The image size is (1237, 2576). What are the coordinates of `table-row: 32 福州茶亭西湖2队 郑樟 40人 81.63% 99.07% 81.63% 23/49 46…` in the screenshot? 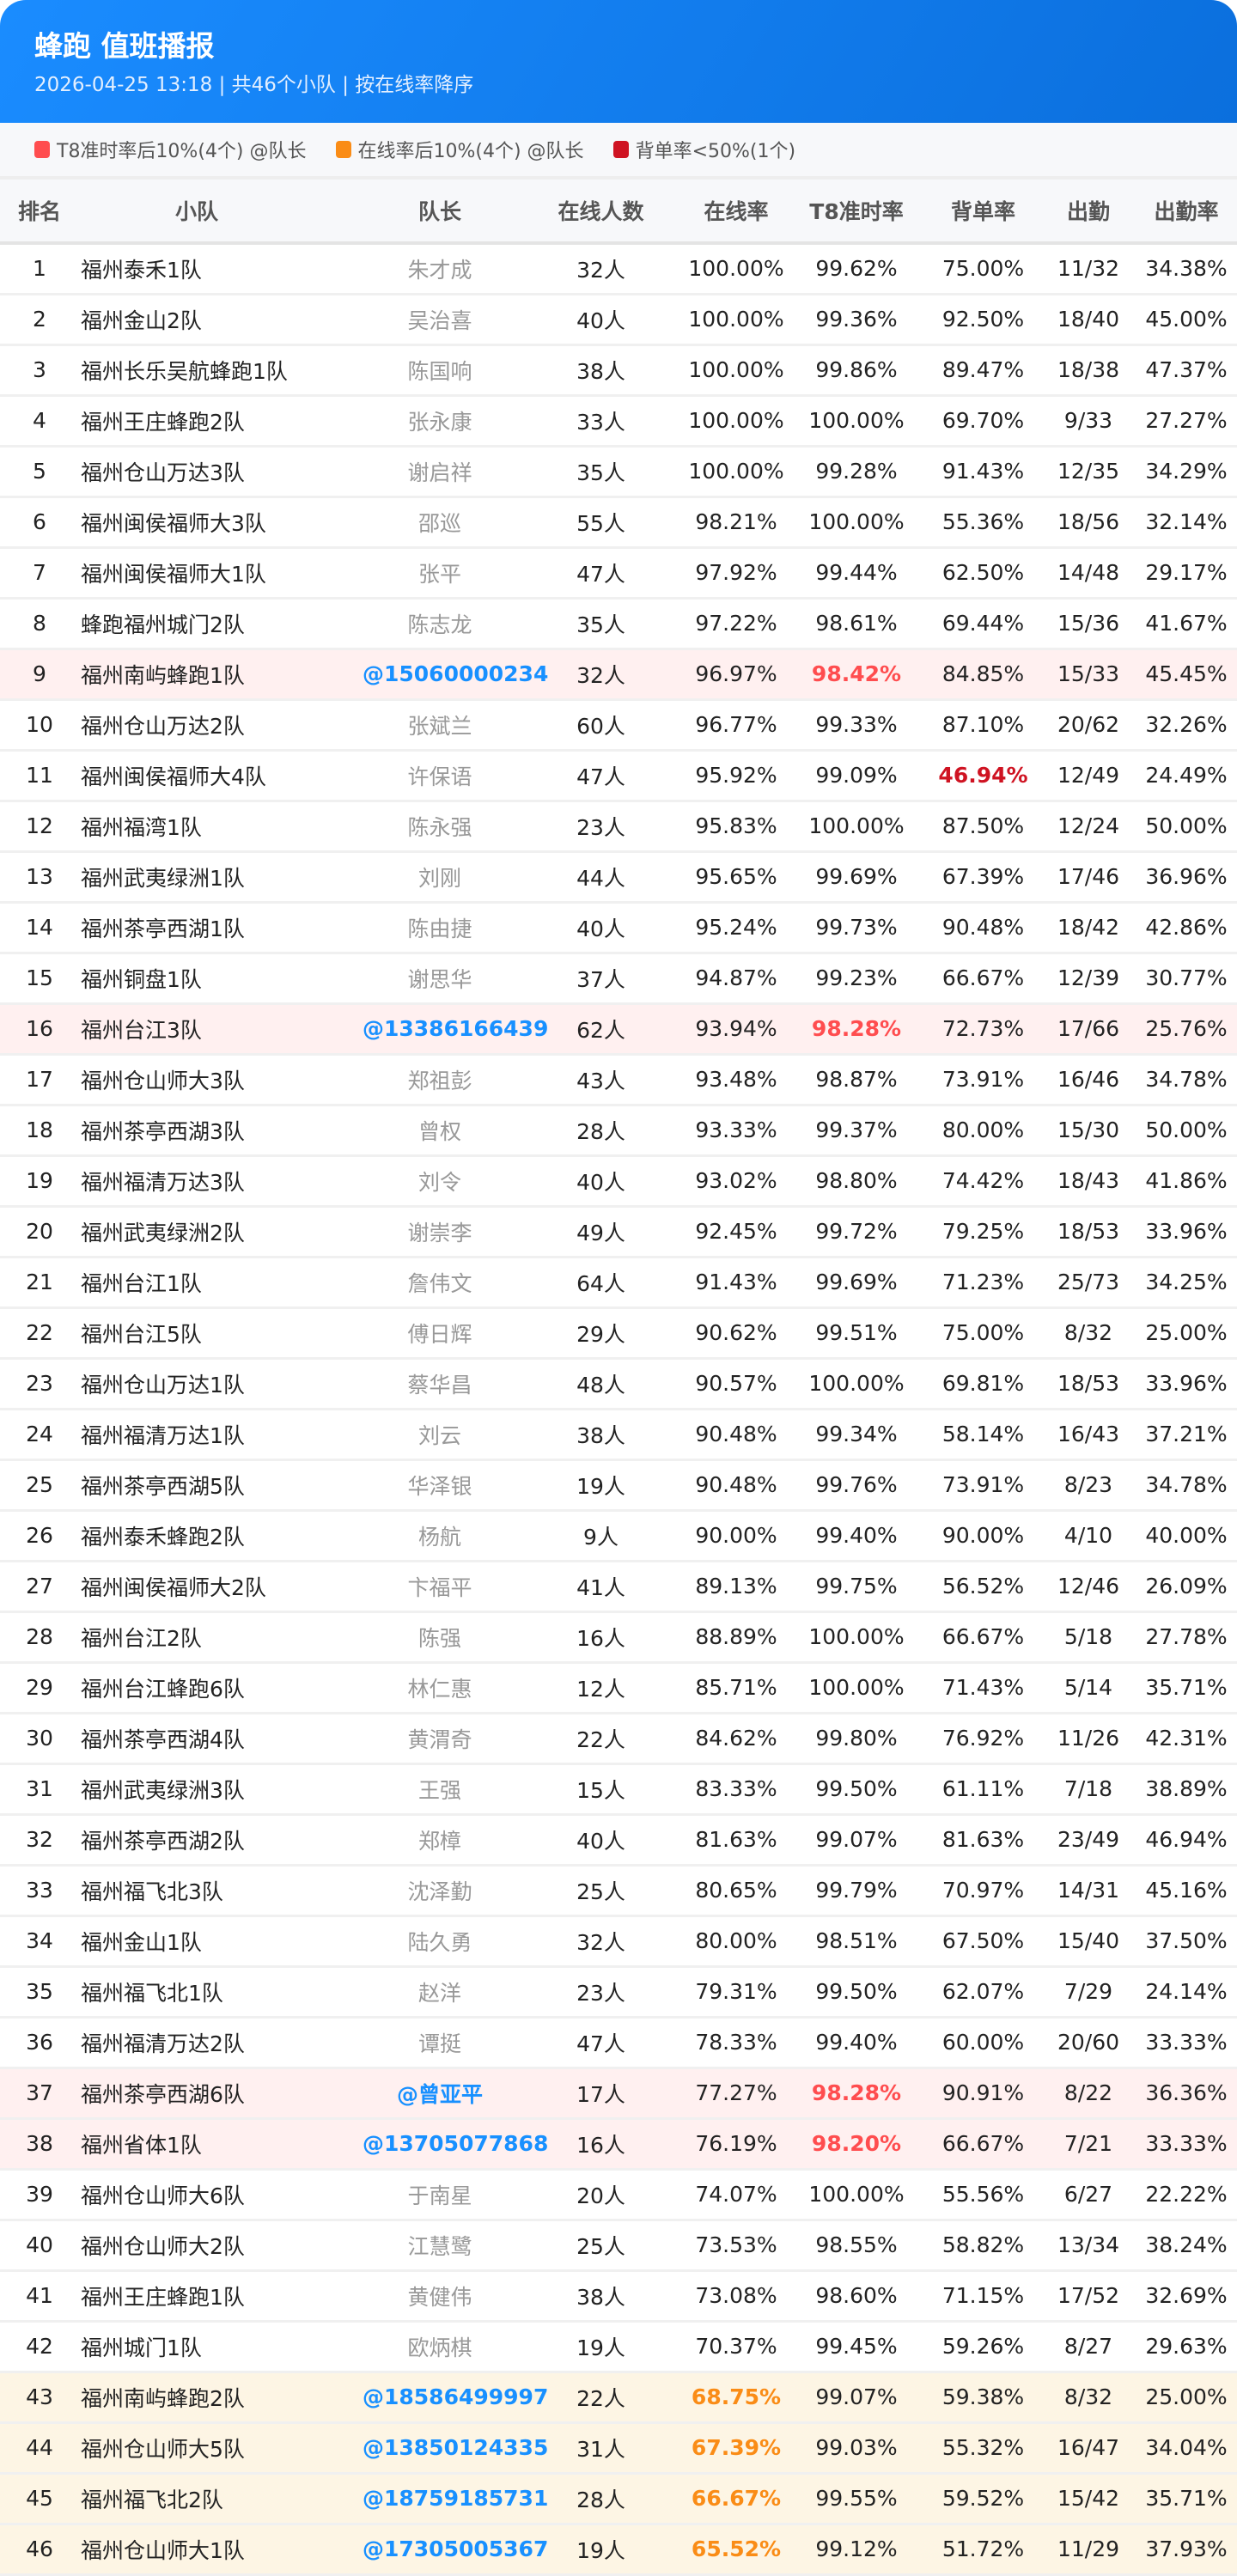 It's located at (618, 1840).